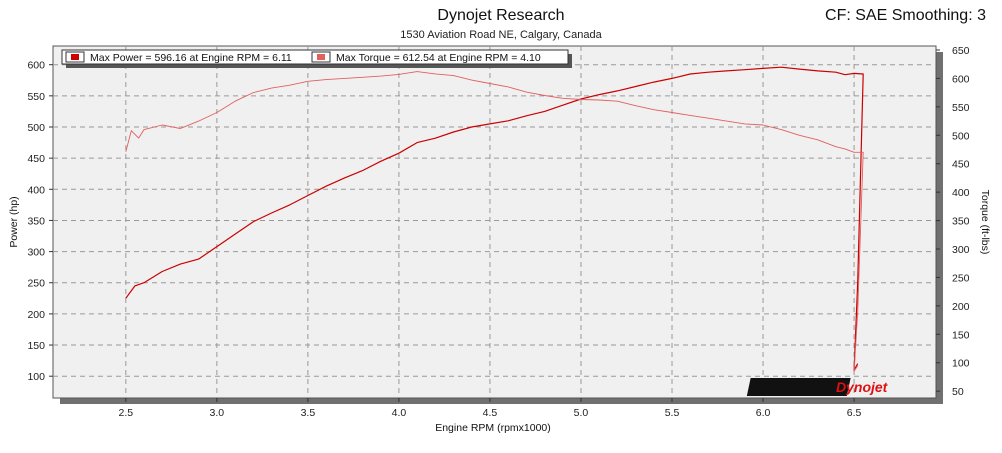 Image resolution: width=1002 pixels, height=453 pixels. I want to click on y2-tick-label: 600, so click(961, 79).